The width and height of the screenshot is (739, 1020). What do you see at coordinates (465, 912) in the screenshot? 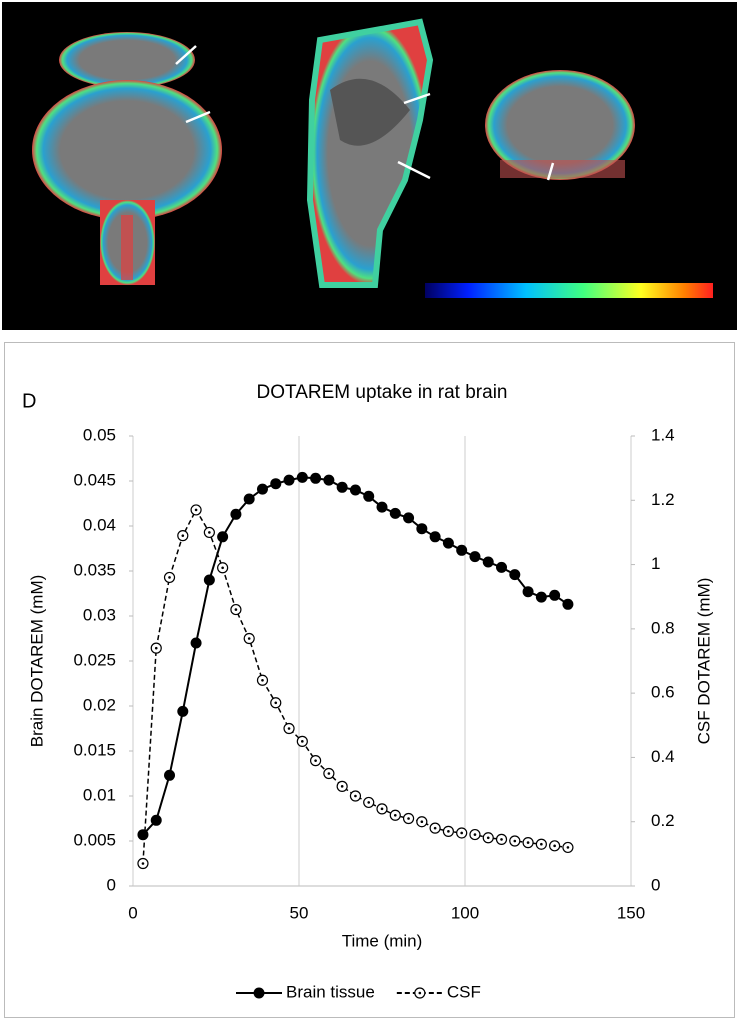
I see `x-tick-label: 100` at bounding box center [465, 912].